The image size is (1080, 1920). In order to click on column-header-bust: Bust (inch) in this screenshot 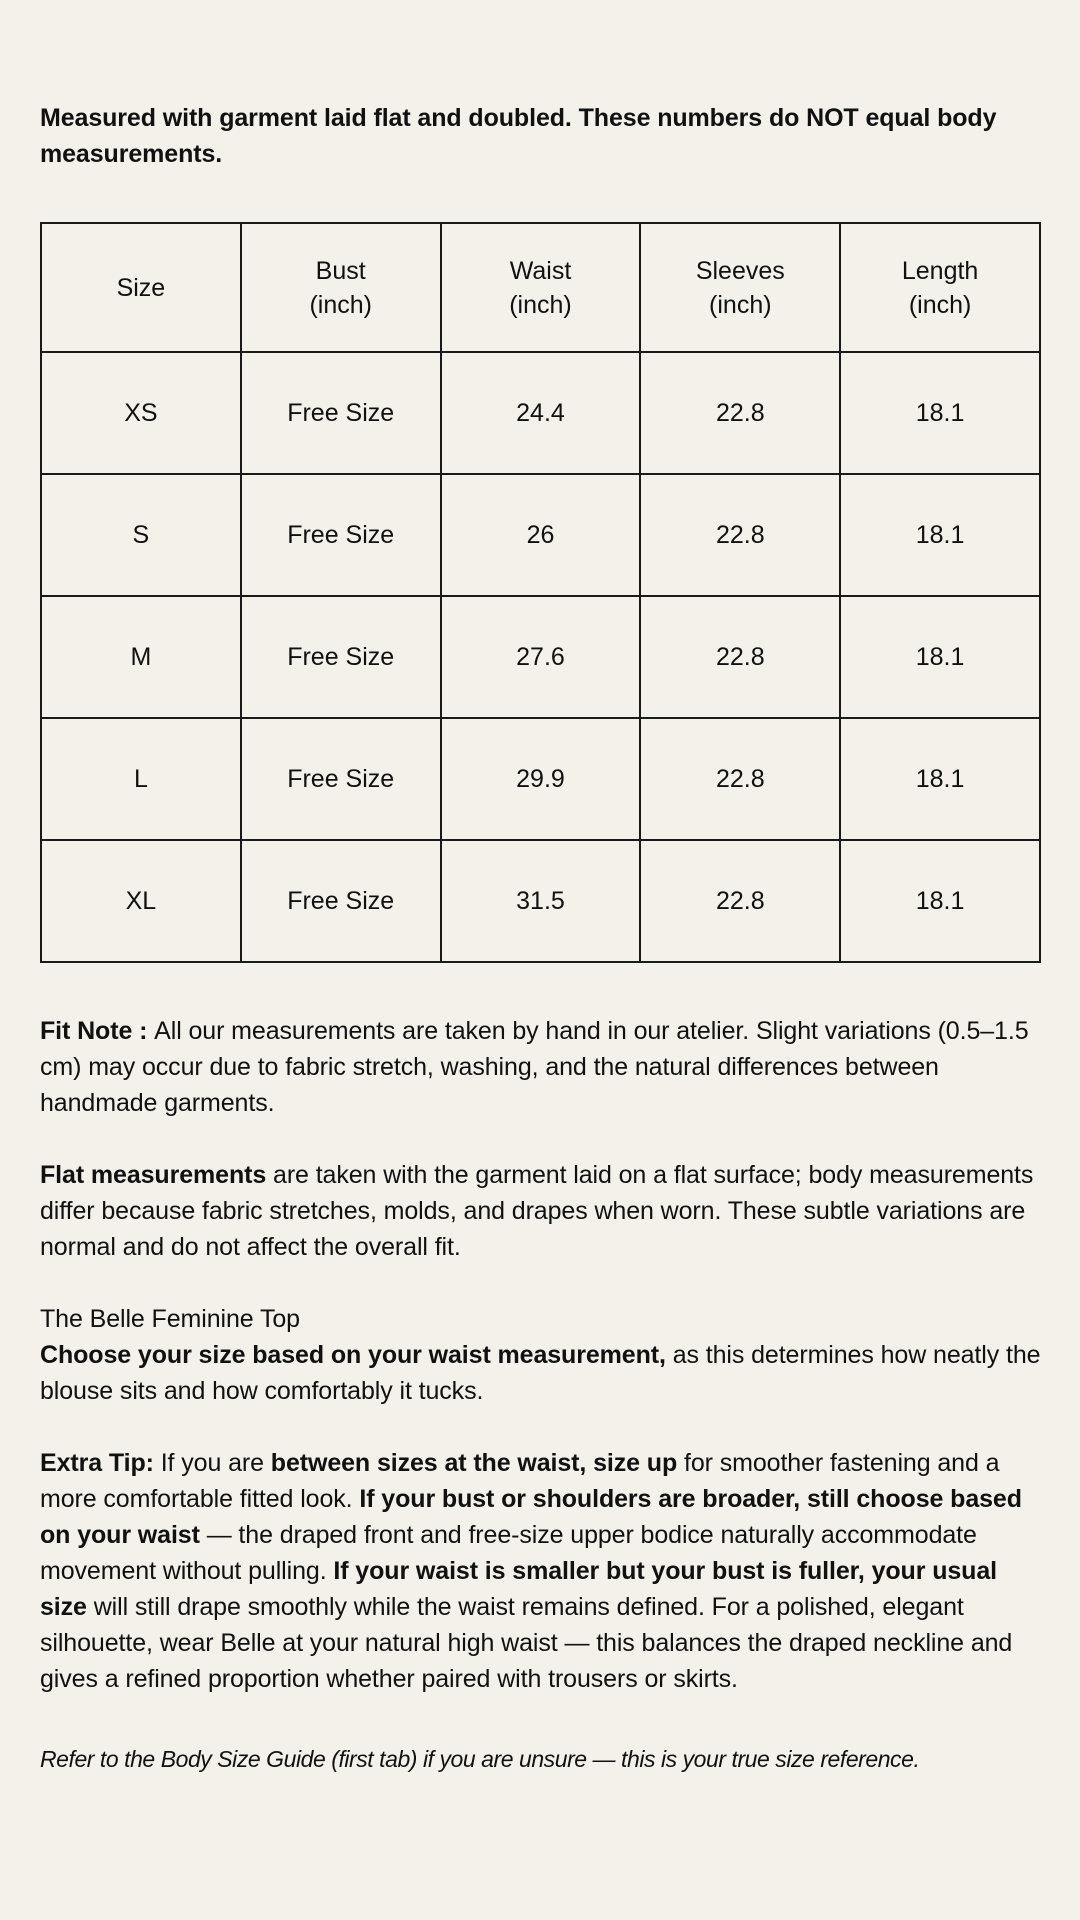, I will do `click(340, 287)`.